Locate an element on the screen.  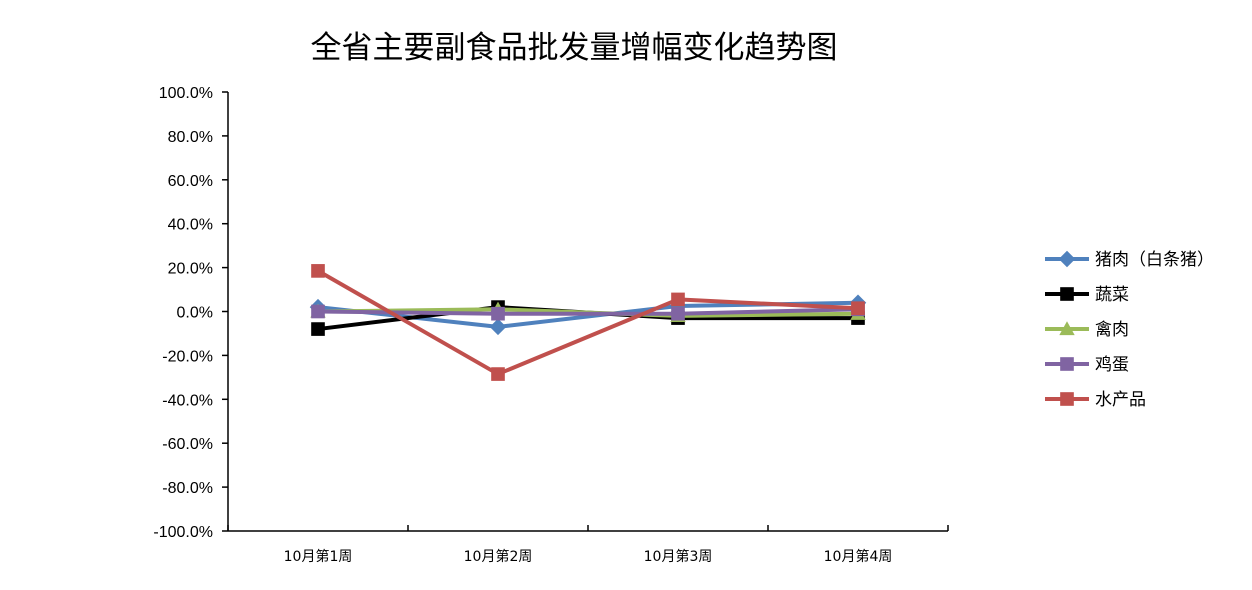
y-tick-label: 80.0% is located at coordinates (190, 137).